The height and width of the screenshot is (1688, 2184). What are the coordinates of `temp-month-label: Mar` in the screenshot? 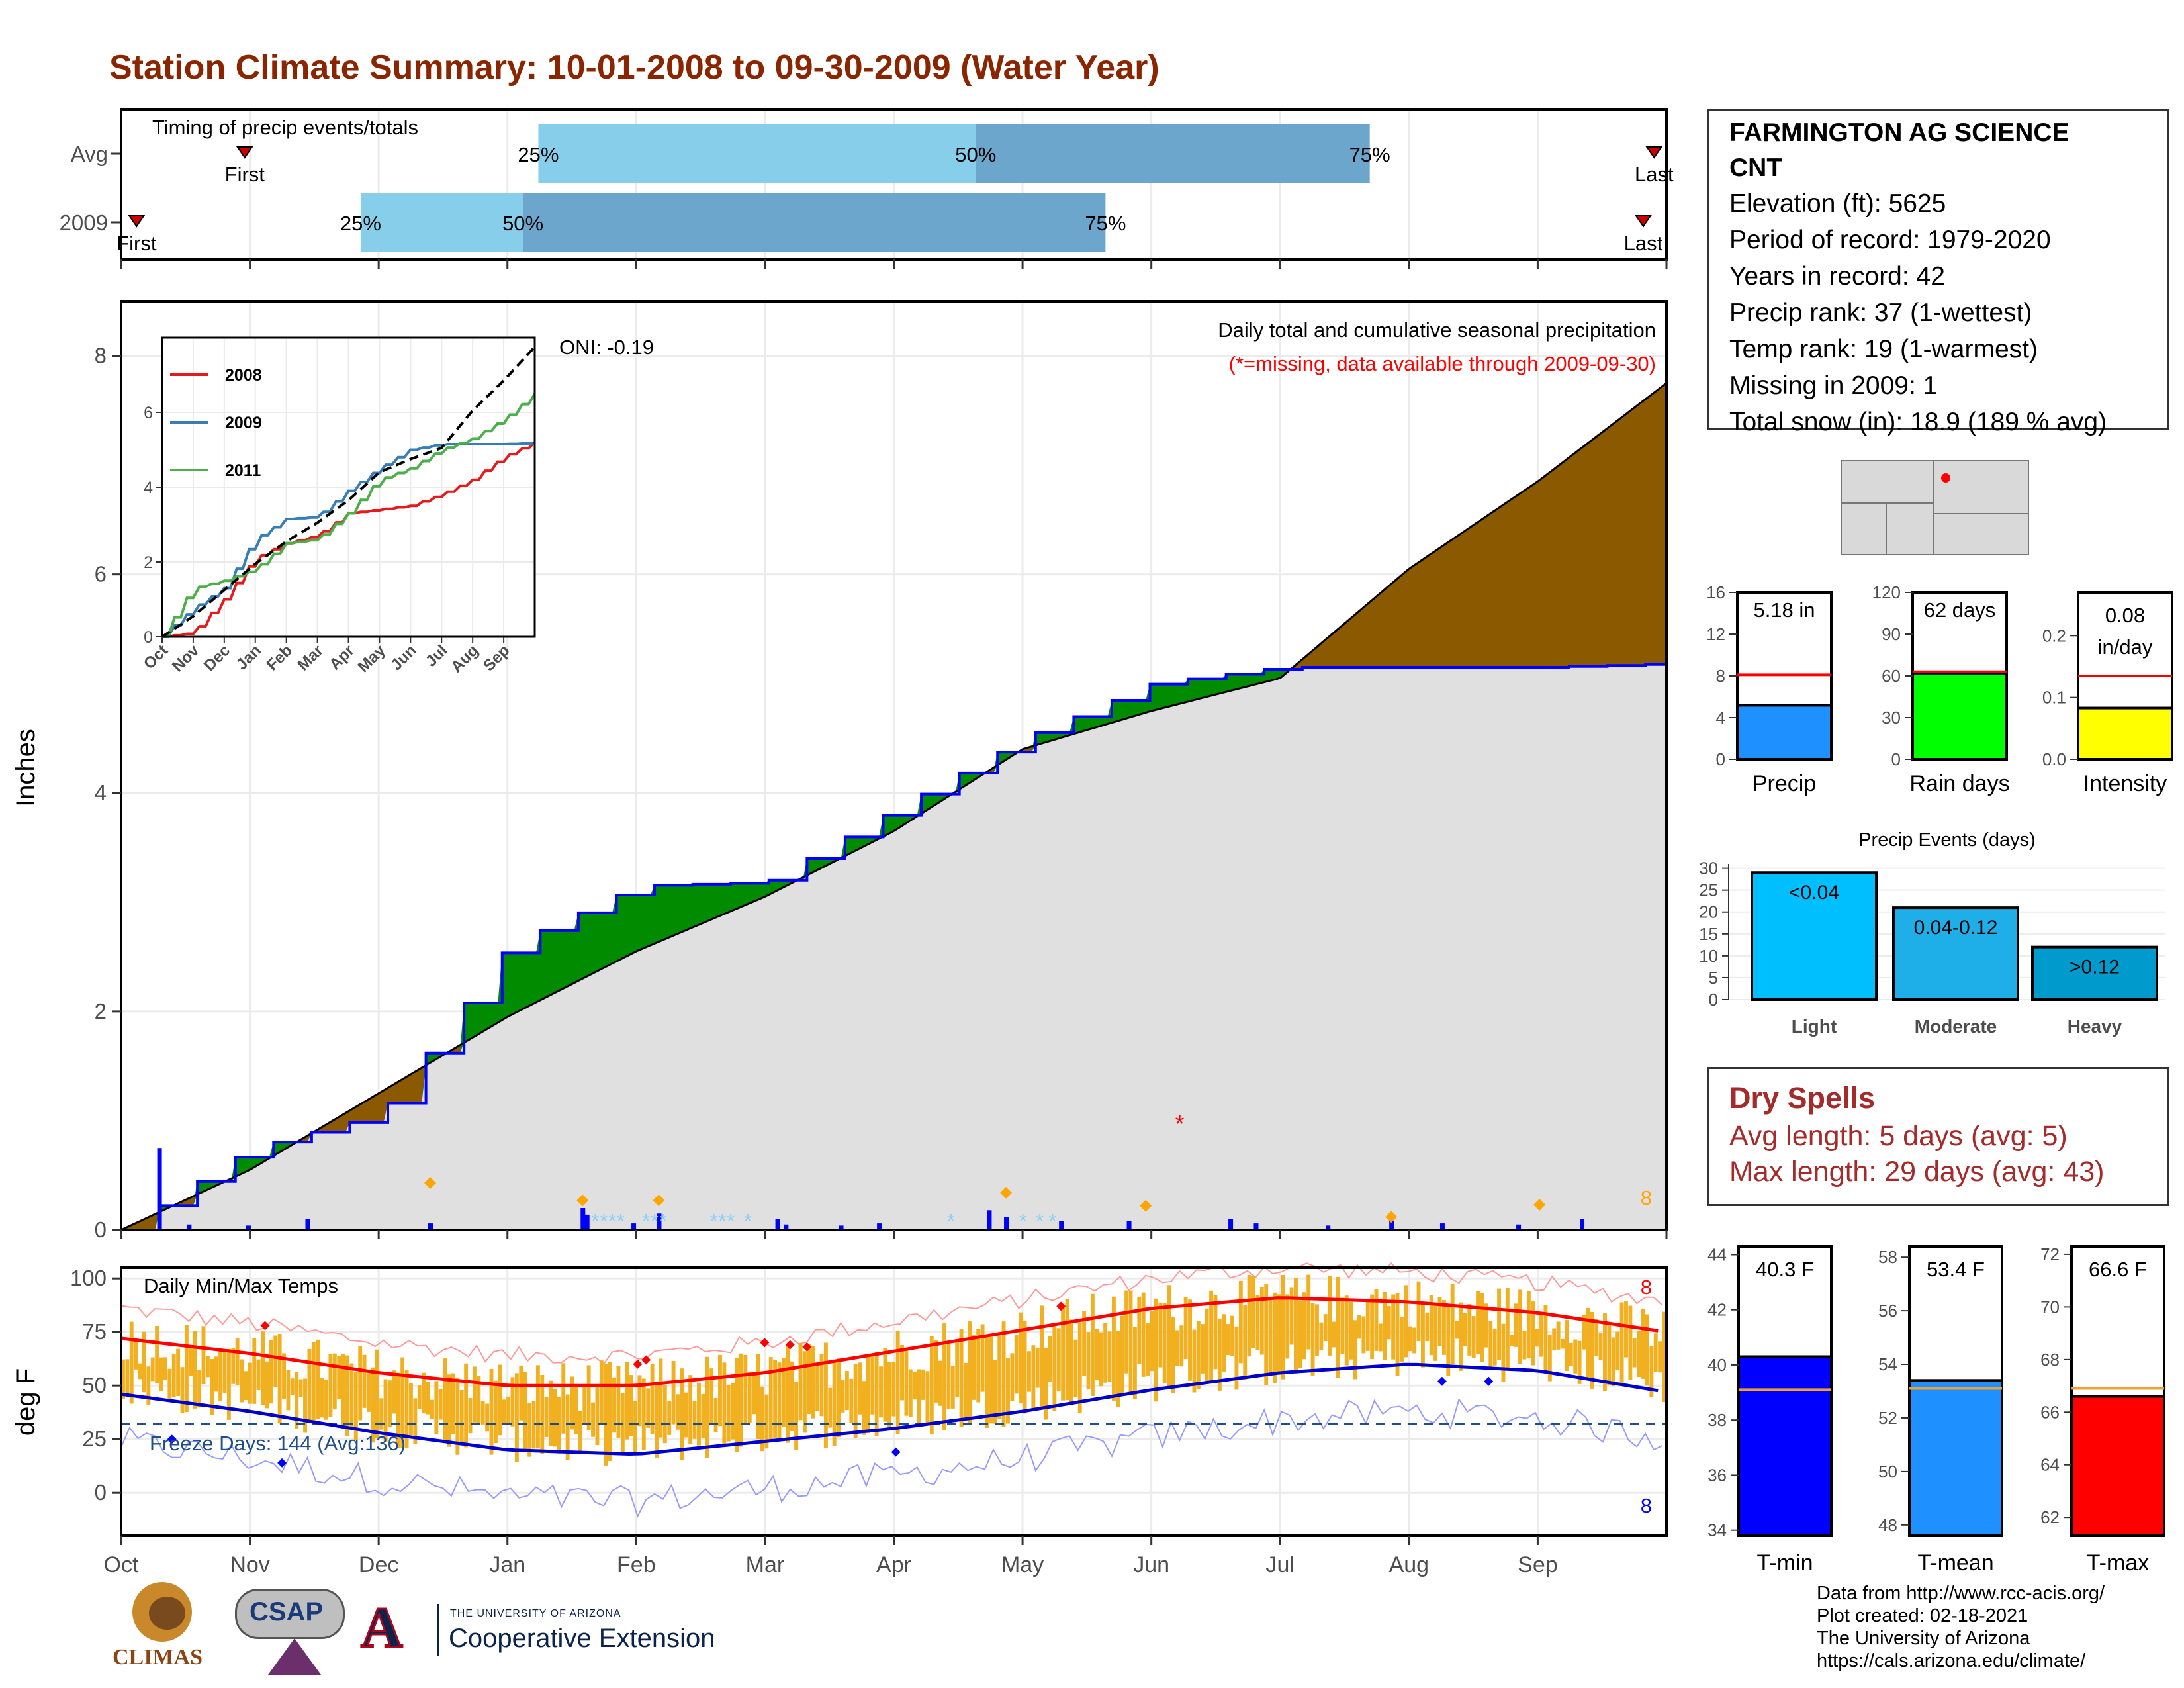 It's located at (765, 1564).